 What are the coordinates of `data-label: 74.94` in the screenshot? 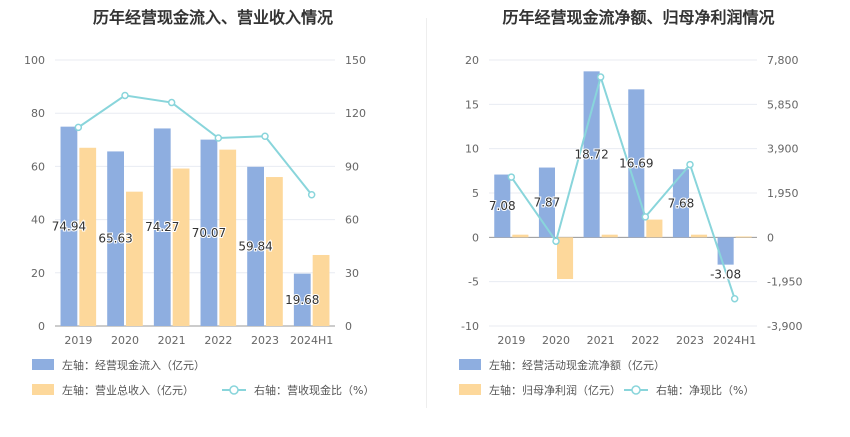 It's located at (69, 226).